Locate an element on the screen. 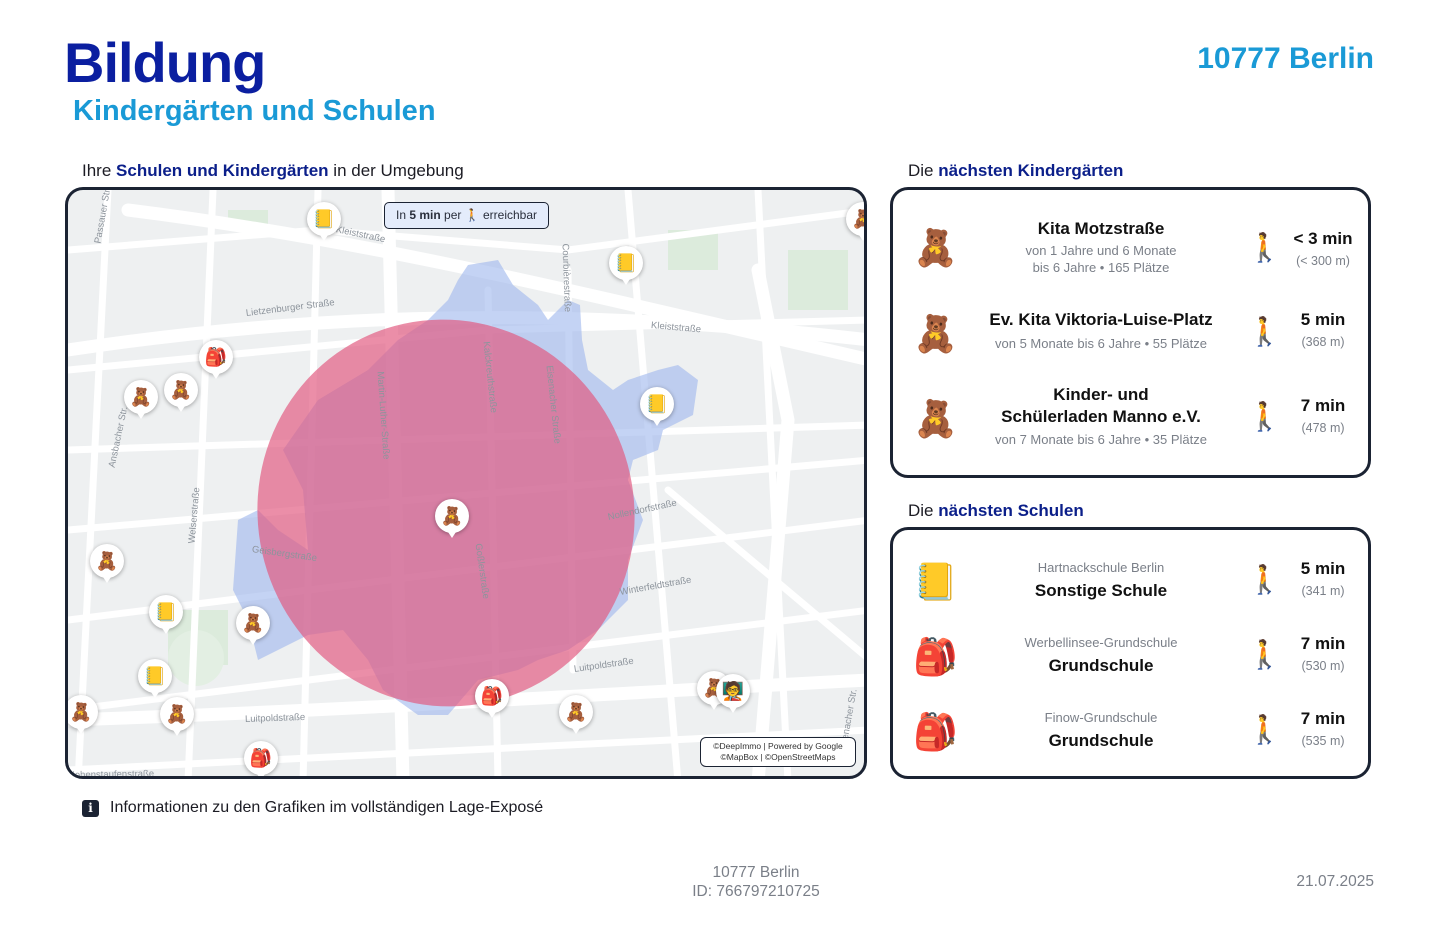  school-type: Sonstige Schule is located at coordinates (1101, 590).